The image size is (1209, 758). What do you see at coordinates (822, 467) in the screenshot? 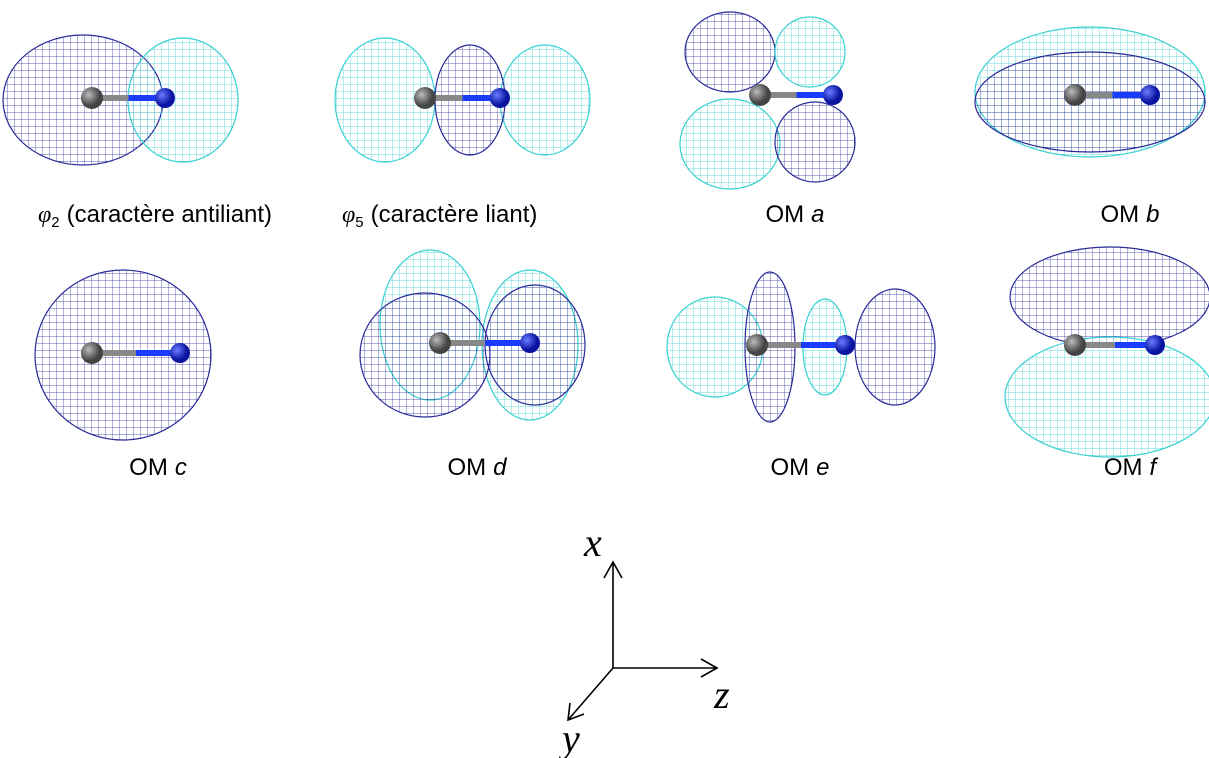
I see `caption-letter: e` at bounding box center [822, 467].